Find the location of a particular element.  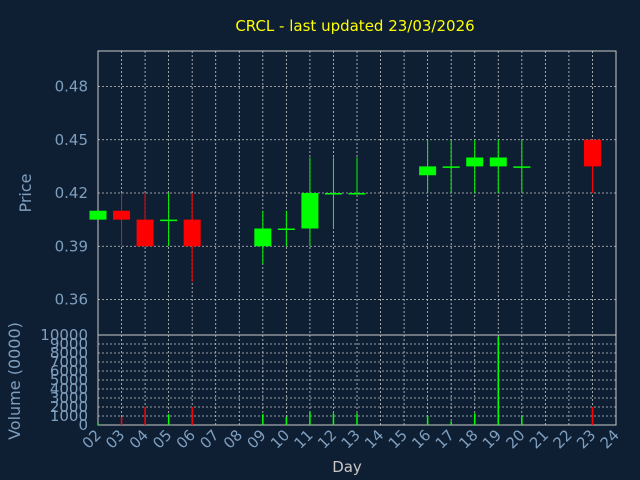

day-tick-label: 07 is located at coordinates (209, 439).